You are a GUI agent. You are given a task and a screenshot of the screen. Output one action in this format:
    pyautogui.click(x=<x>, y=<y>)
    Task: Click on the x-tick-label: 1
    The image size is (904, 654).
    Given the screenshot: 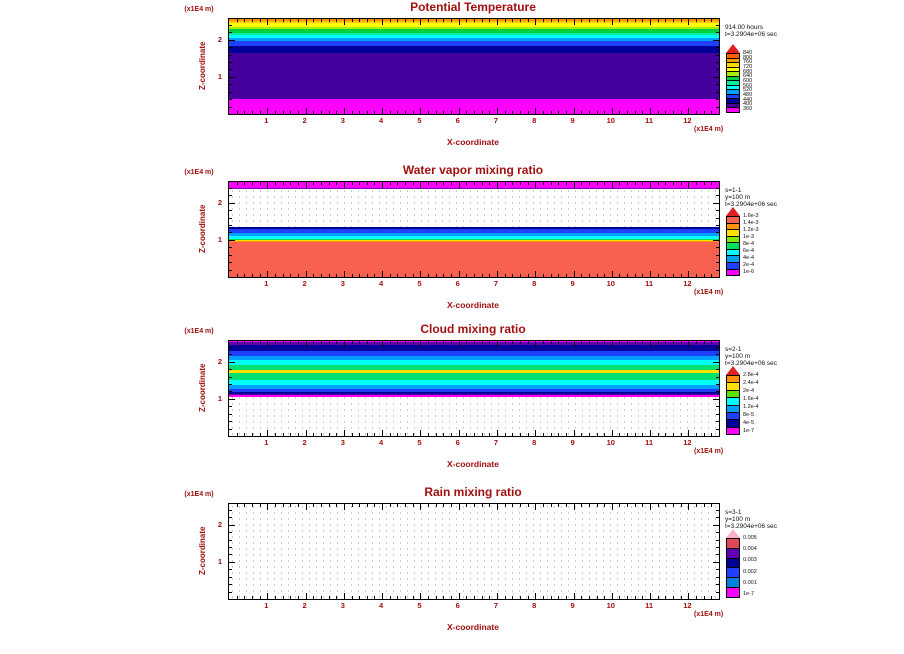 What is the action you would take?
    pyautogui.click(x=266, y=442)
    